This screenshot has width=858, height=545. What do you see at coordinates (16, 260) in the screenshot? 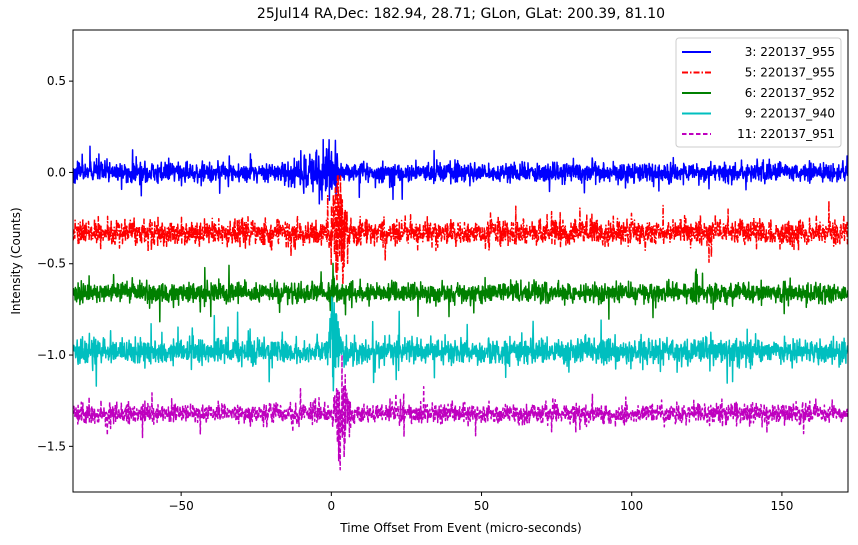
I see `y-axis-label: Intensity (Counts)` at bounding box center [16, 260].